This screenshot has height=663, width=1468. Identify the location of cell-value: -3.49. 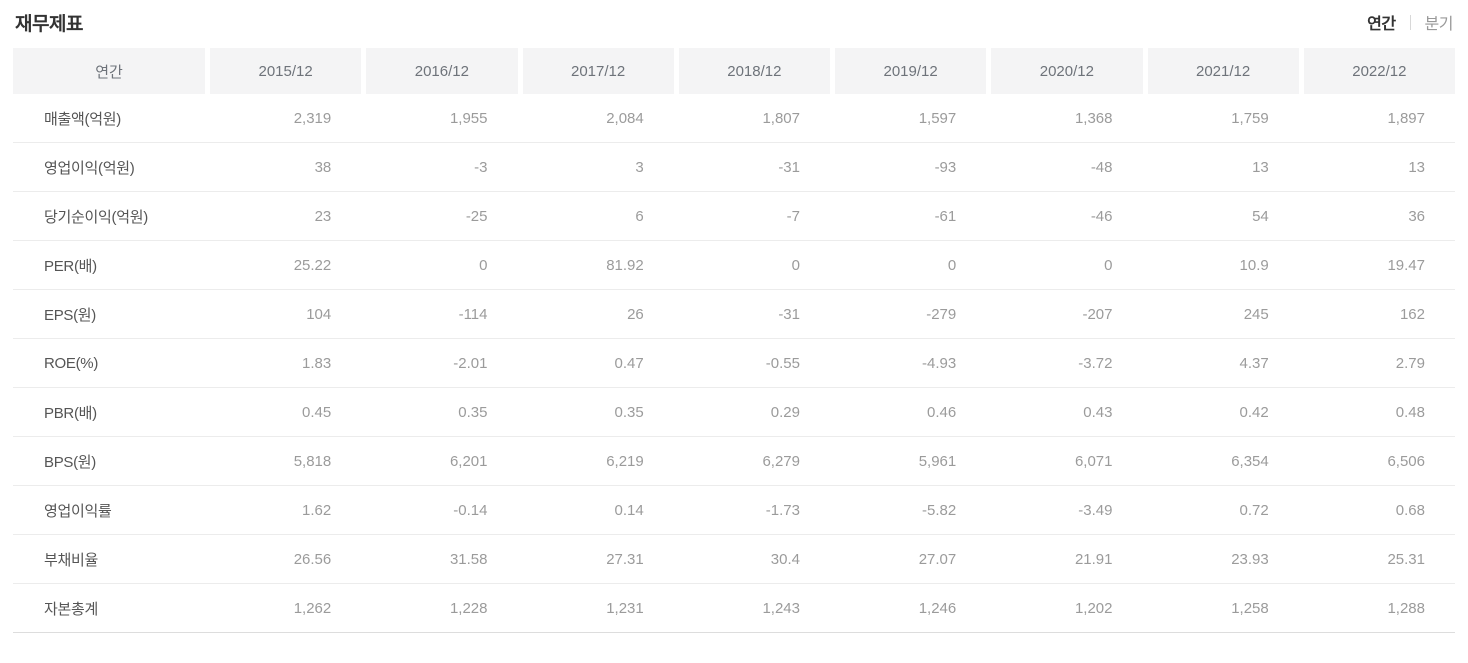
(1095, 510).